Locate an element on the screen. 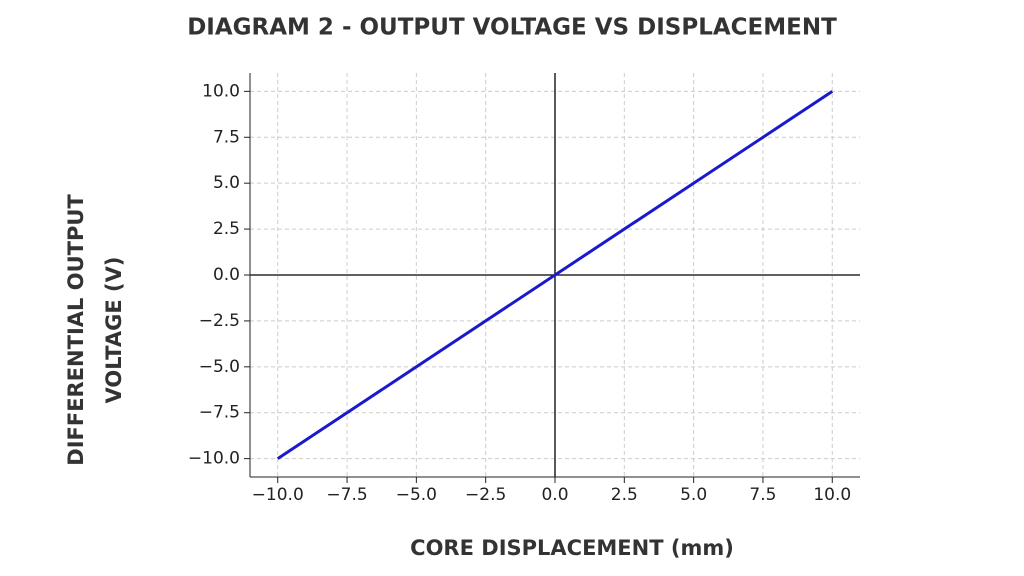  y-tick-label: 10.0 is located at coordinates (221, 91).